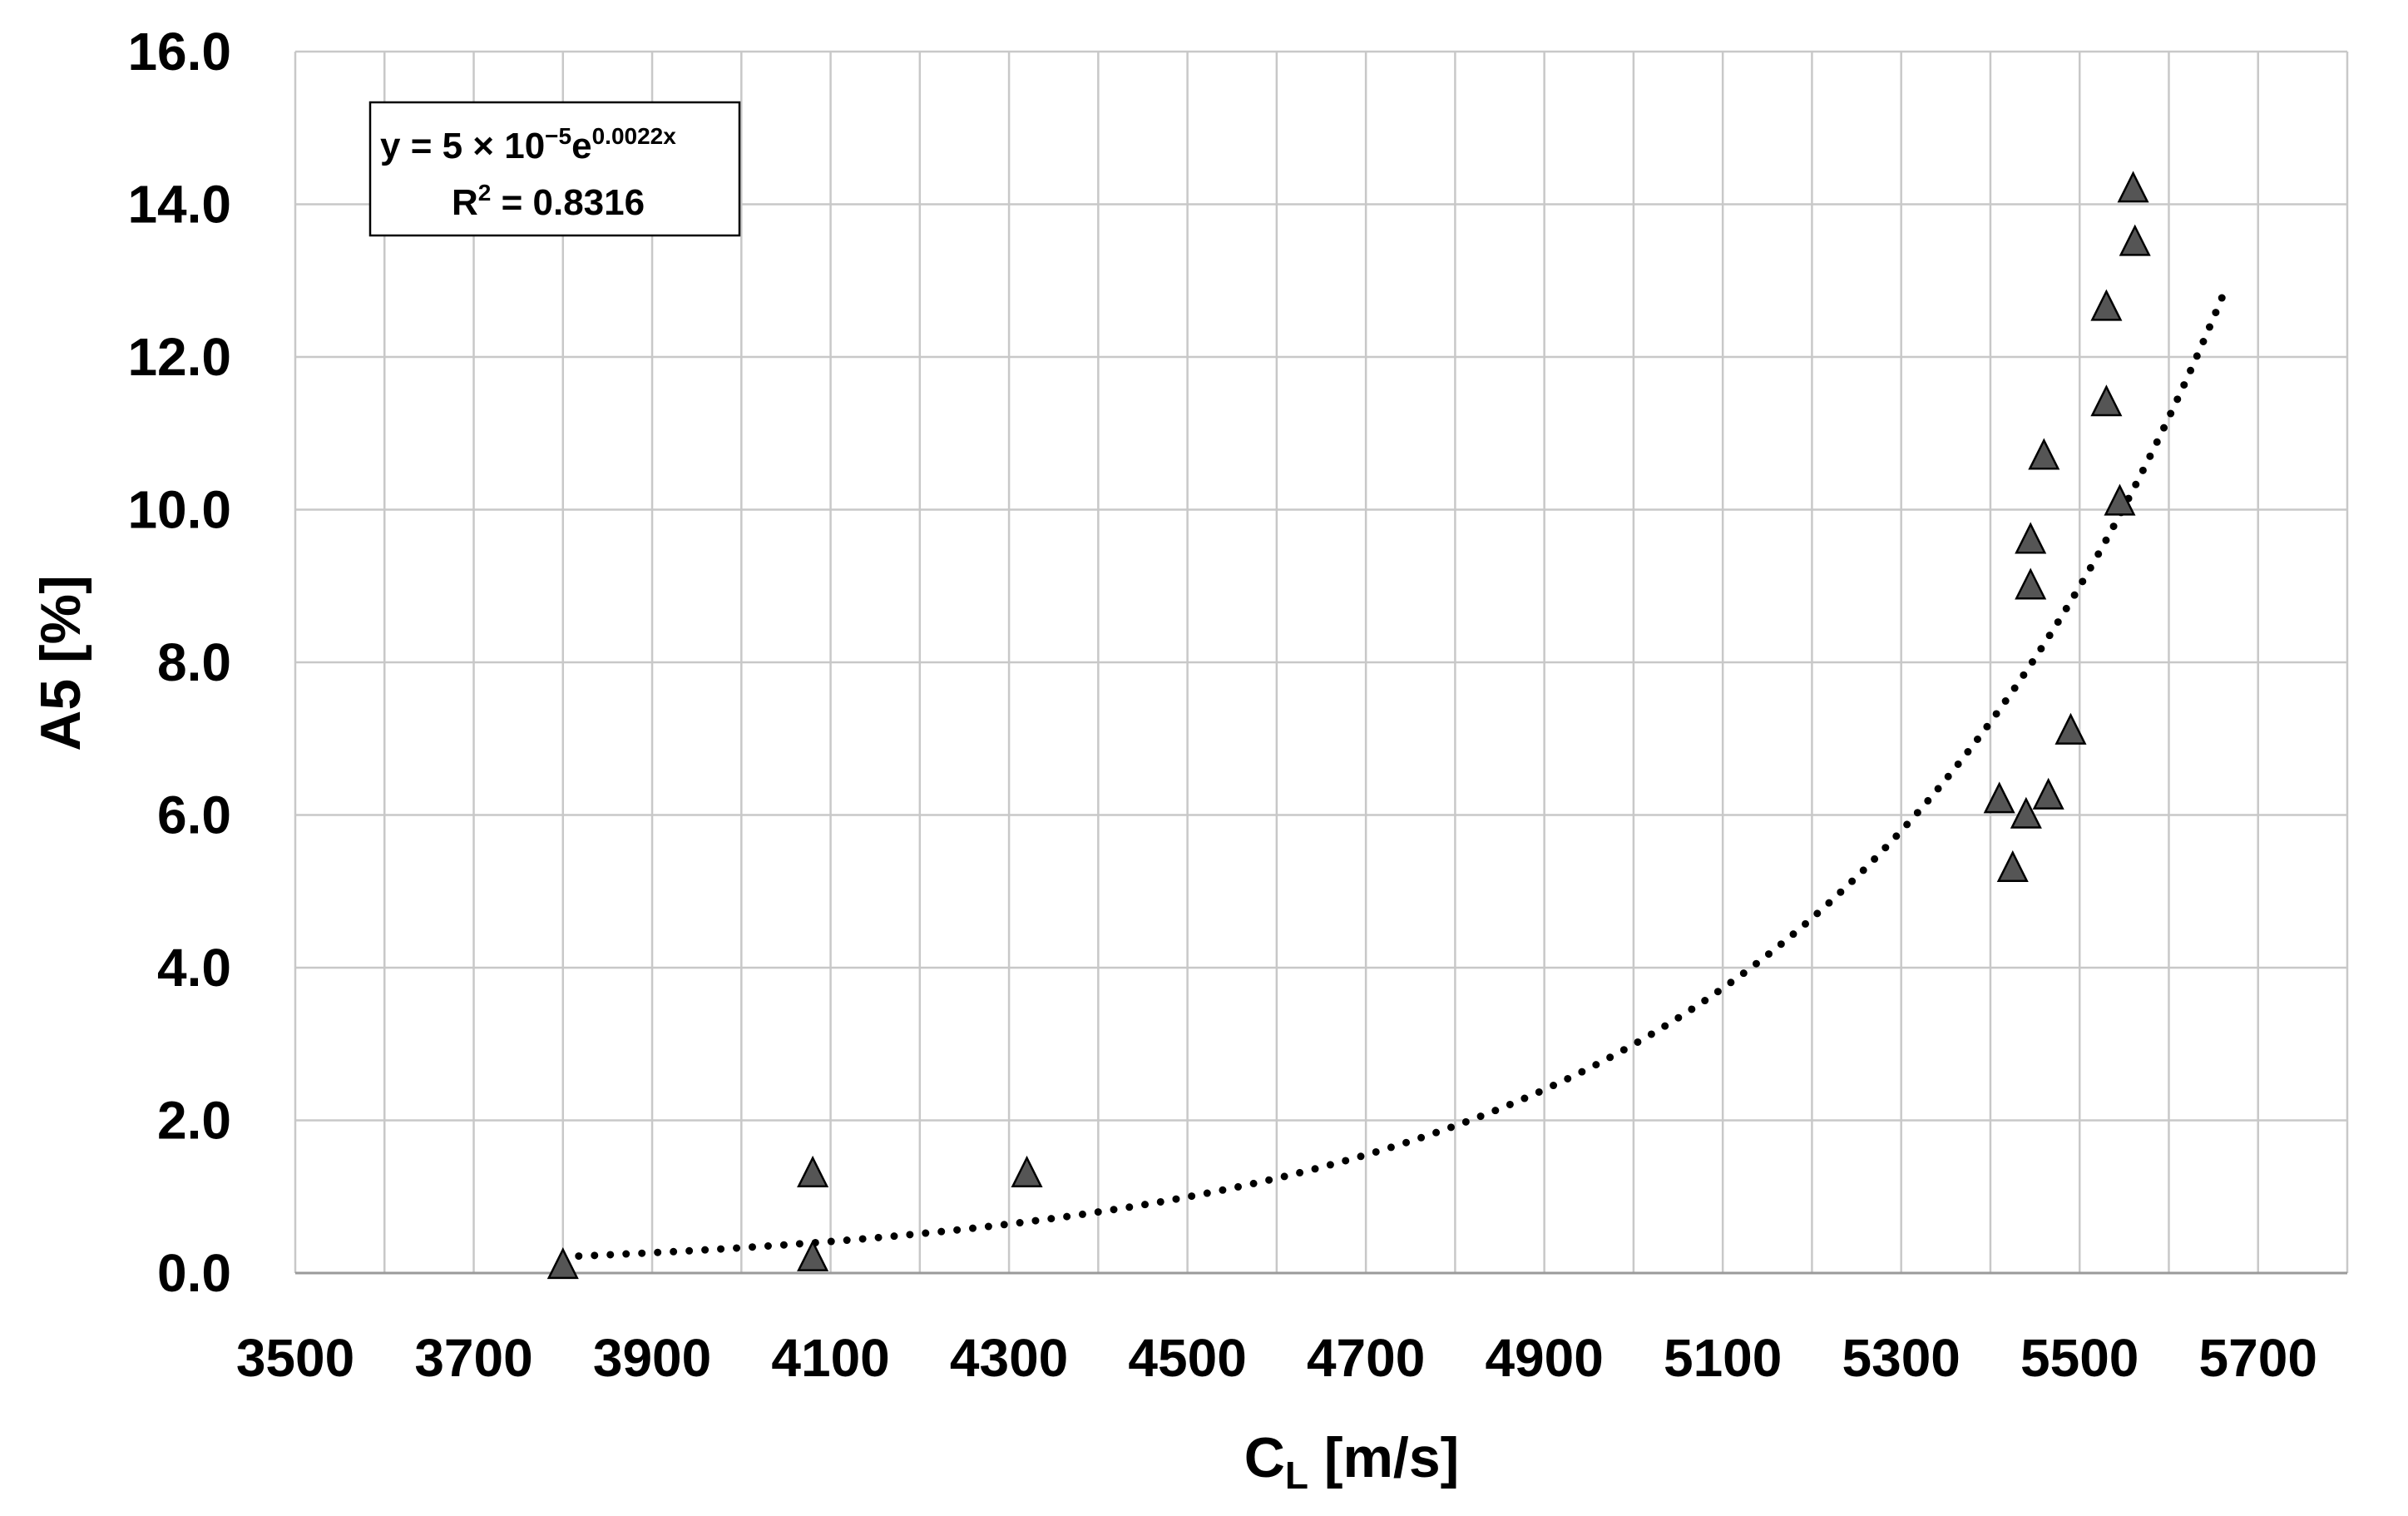 The image size is (2408, 1516). Describe the element at coordinates (194, 662) in the screenshot. I see `y-tick-label: 8.0` at that location.